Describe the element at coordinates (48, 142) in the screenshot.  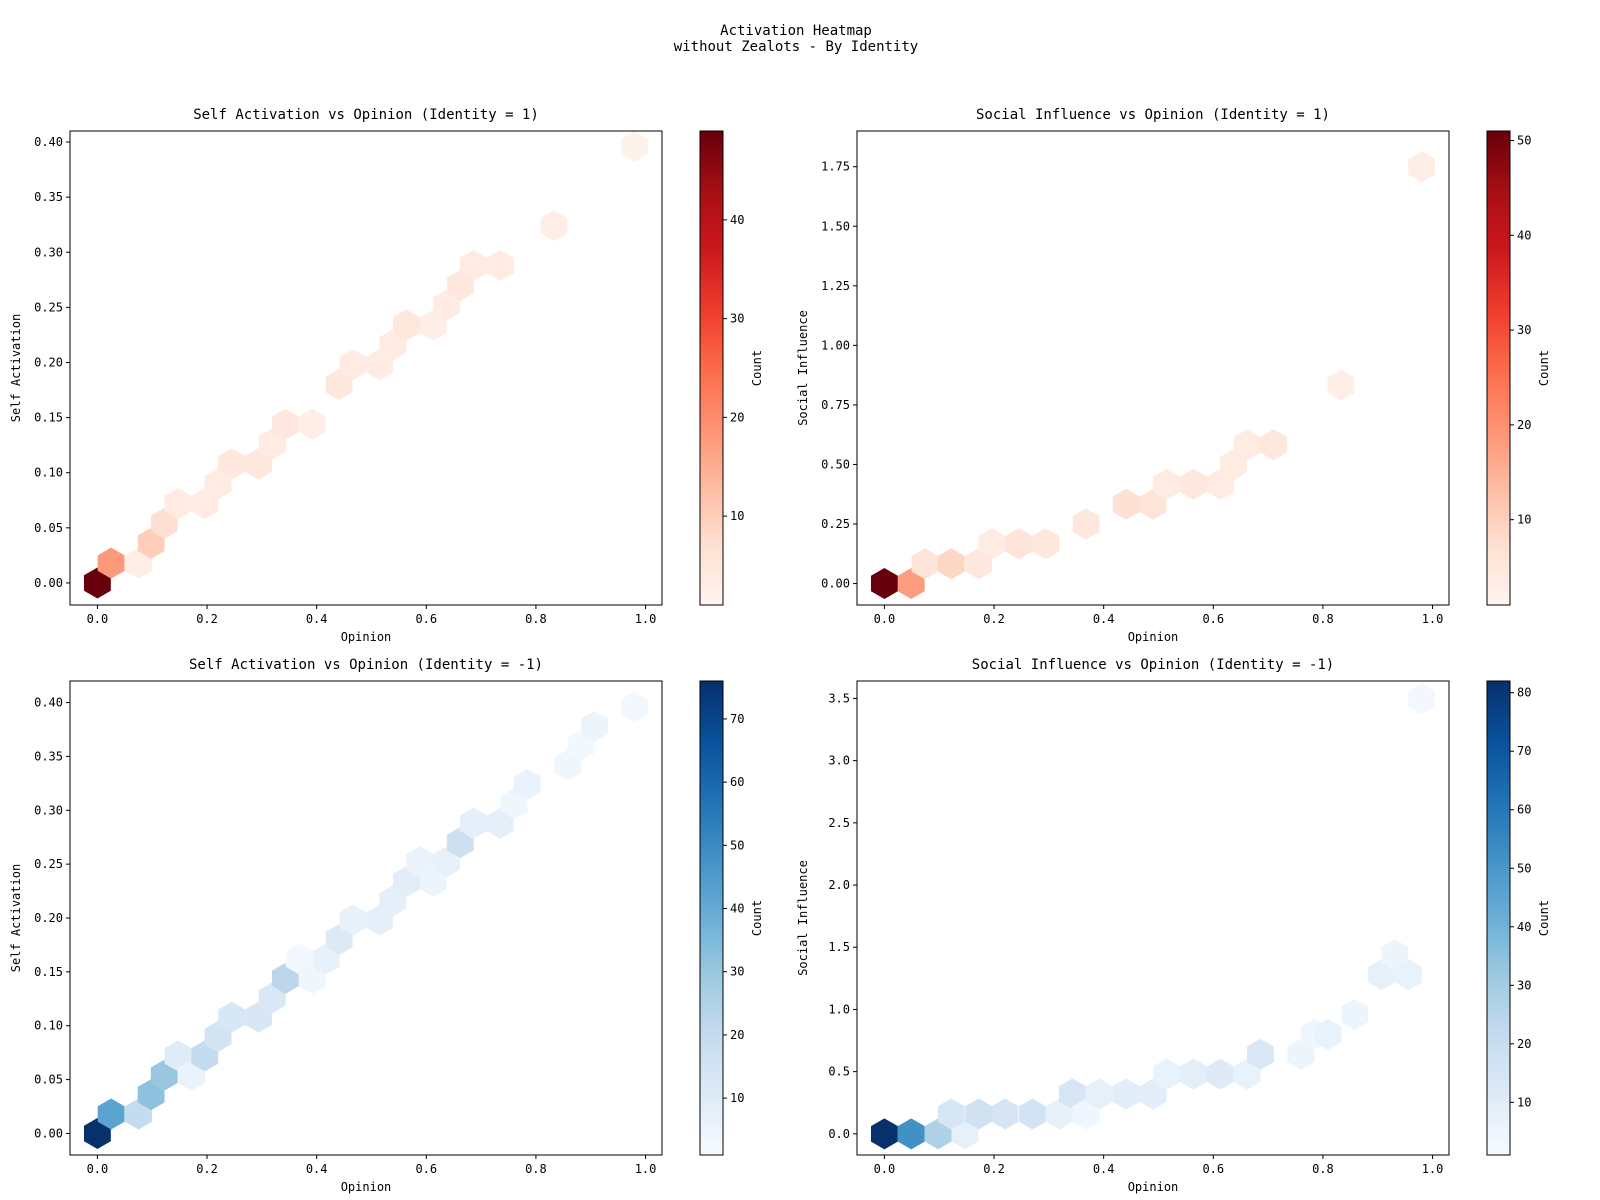
I see `y-tick-label: 0.40` at that location.